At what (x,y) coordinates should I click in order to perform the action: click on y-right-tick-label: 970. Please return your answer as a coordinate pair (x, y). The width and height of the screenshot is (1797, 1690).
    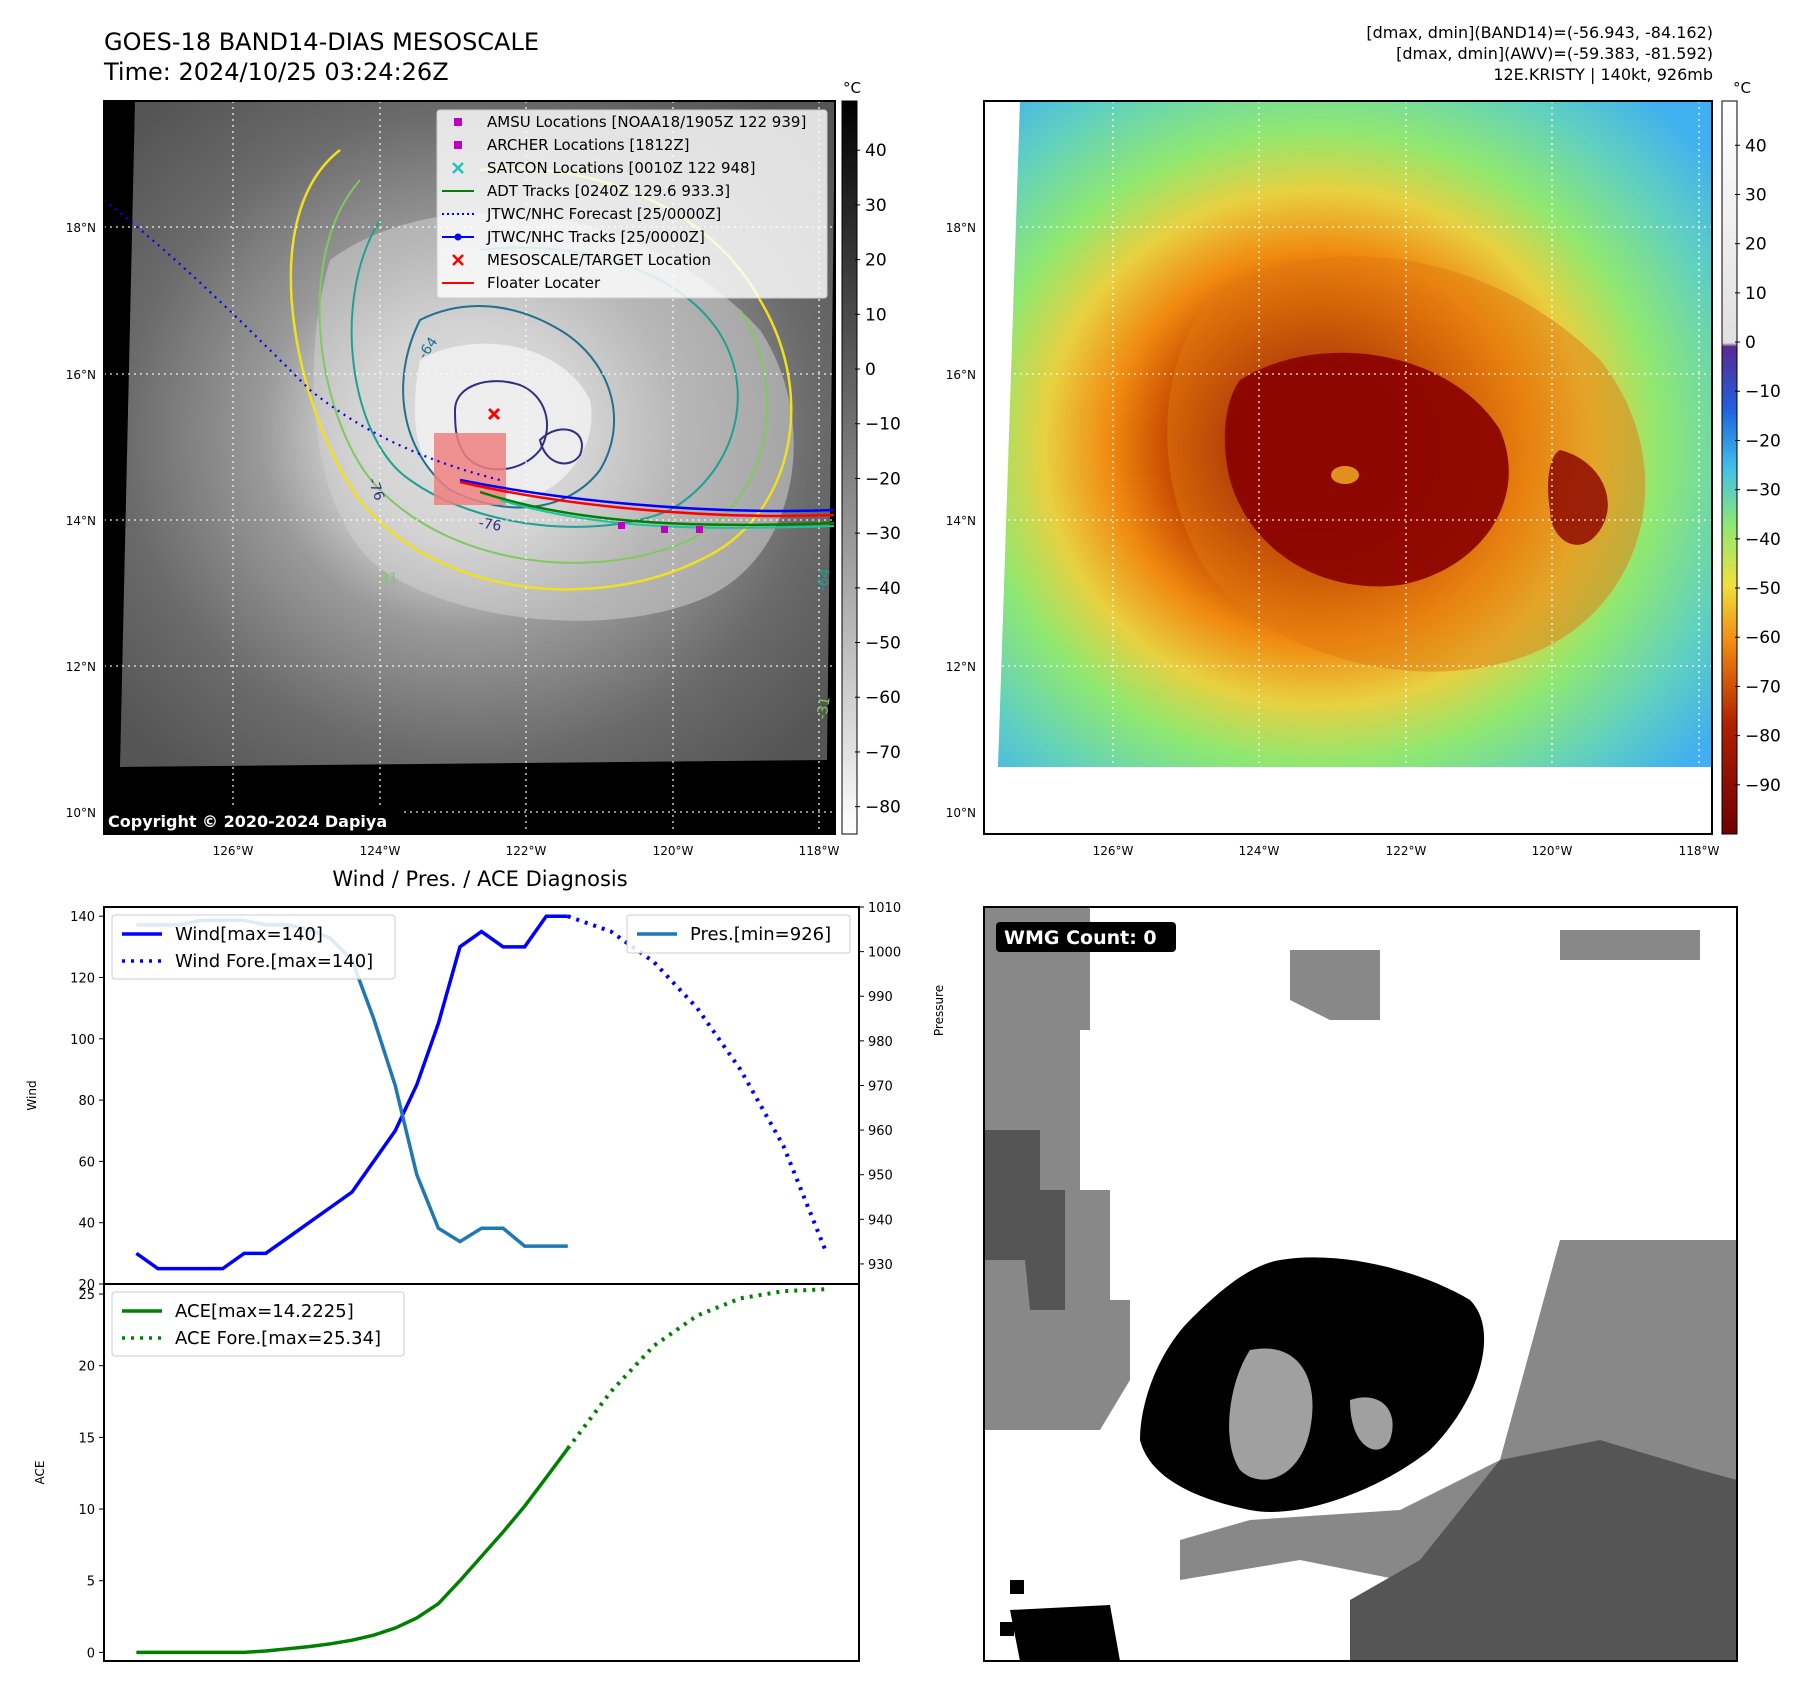
    Looking at the image, I should click on (880, 1086).